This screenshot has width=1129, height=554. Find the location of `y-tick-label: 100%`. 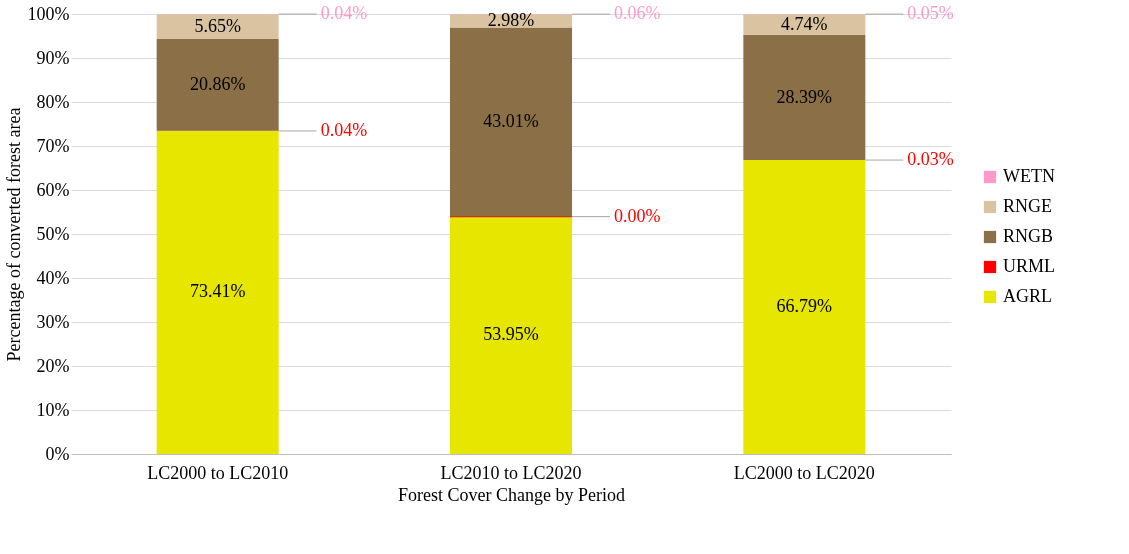

y-tick-label: 100% is located at coordinates (48, 13).